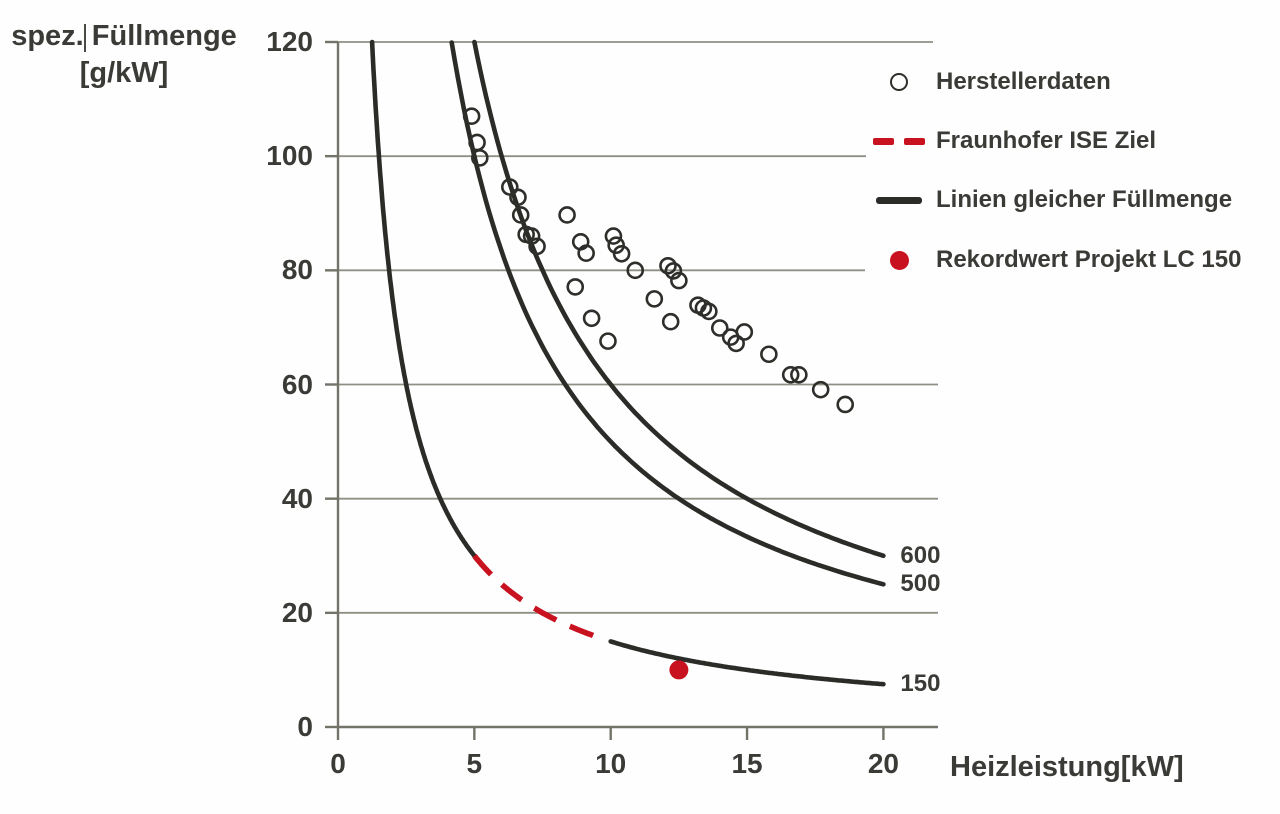  I want to click on x-axis-title: Heizleistung[kW], so click(1067, 767).